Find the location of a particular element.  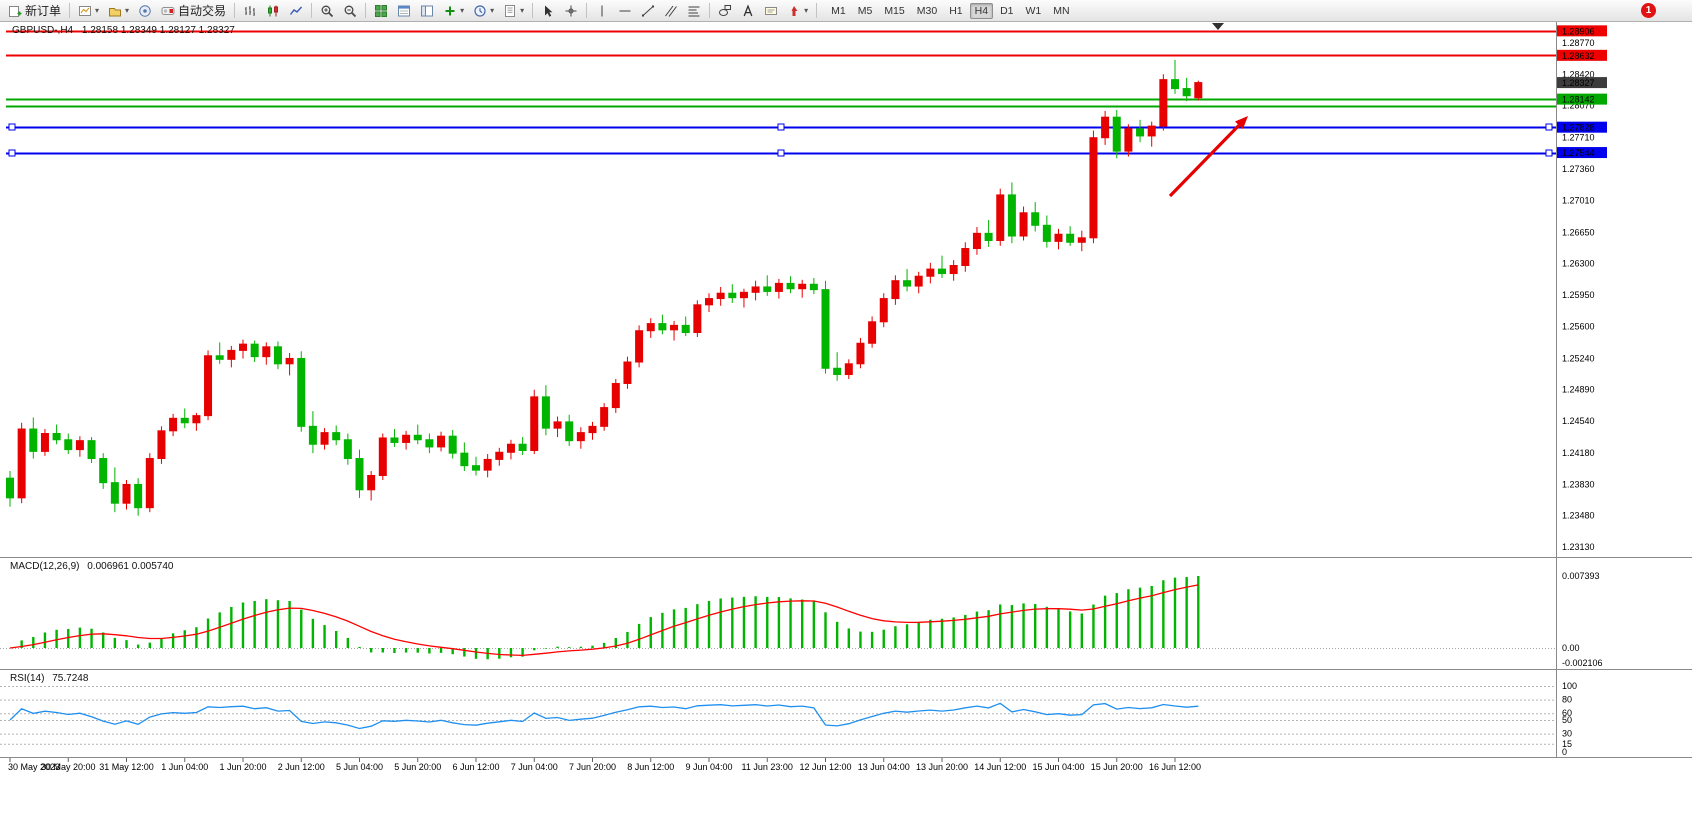

zoom-in-icon is located at coordinates (327, 11).